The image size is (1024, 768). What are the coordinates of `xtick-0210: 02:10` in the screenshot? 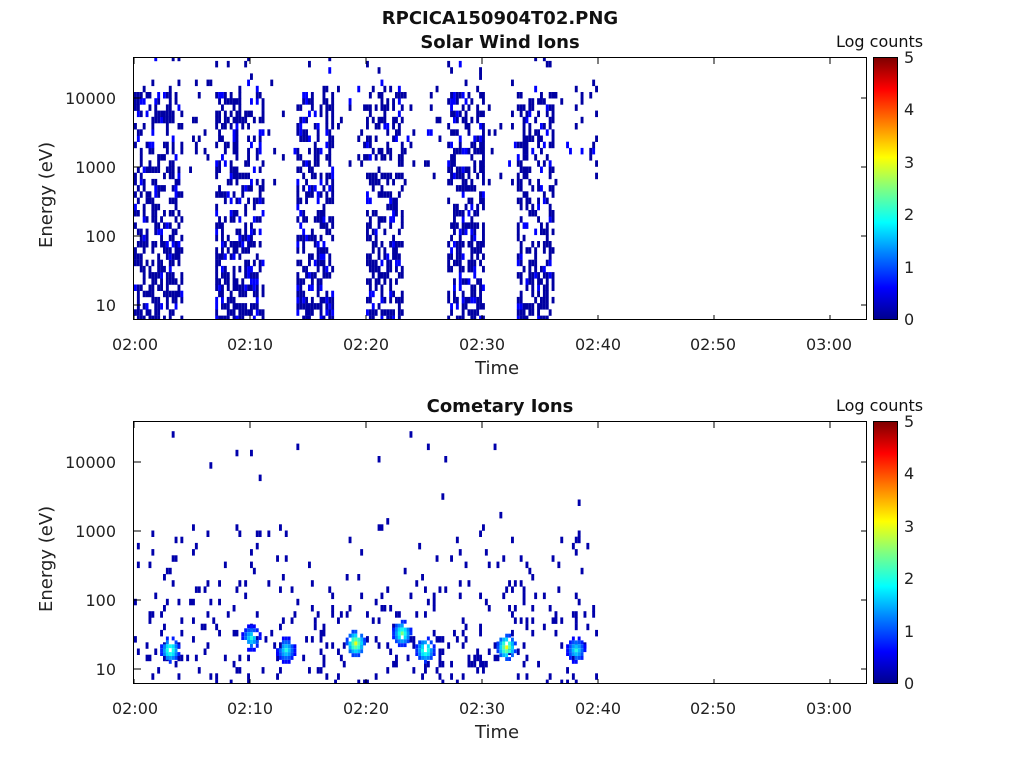 It's located at (250, 344).